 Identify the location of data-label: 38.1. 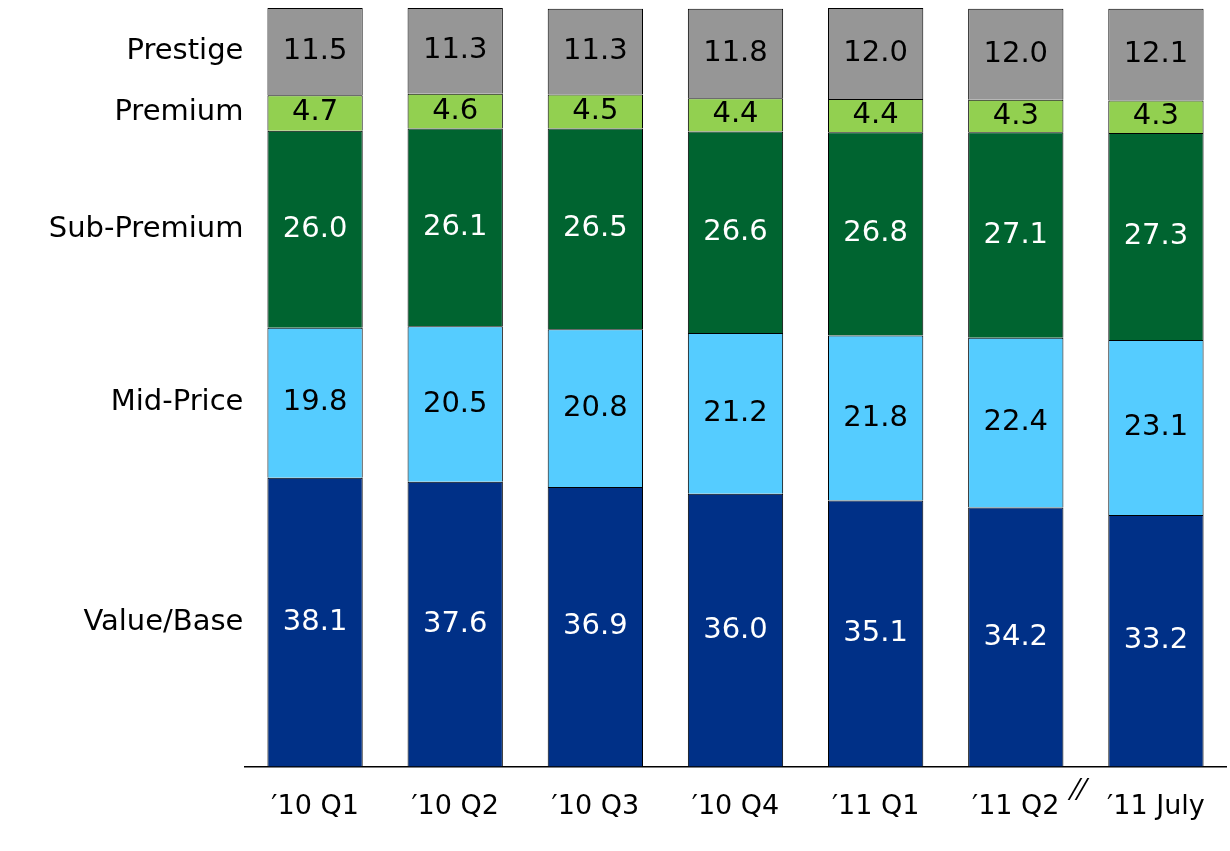
(315, 619).